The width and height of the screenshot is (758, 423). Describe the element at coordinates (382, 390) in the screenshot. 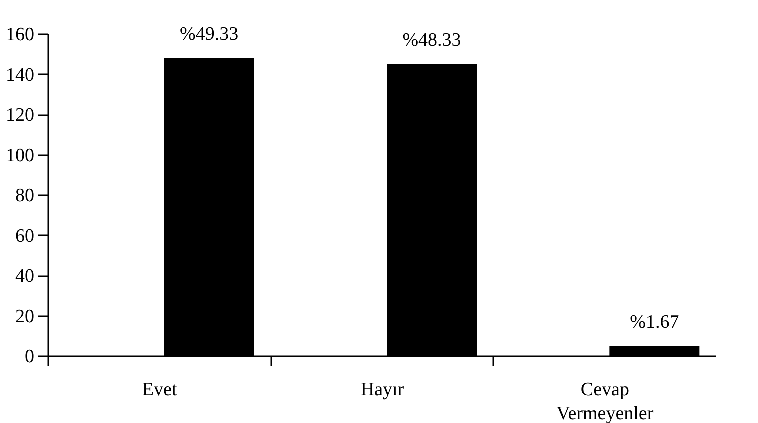

I see `x-tick-label: Hayır` at that location.